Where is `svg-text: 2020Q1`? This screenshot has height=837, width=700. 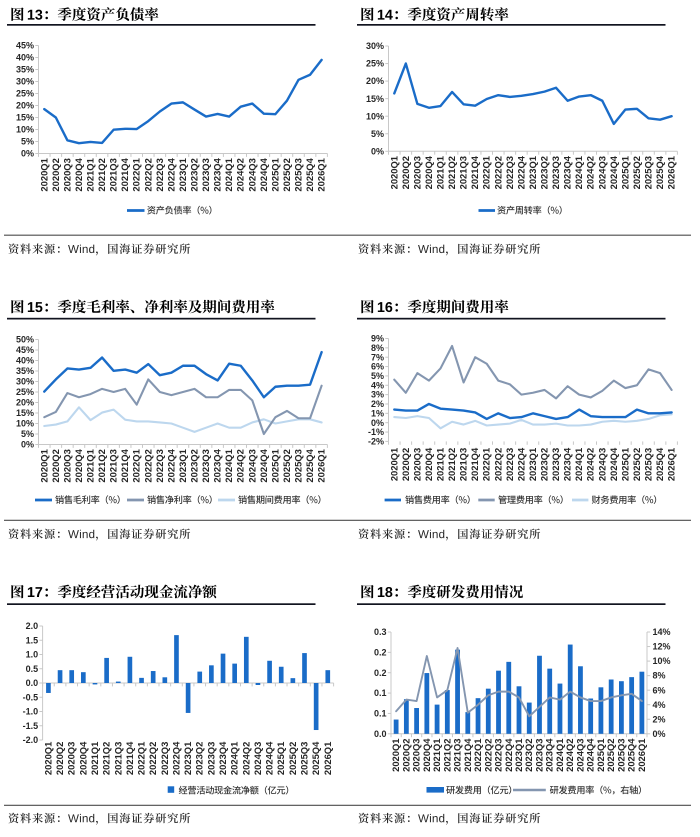 svg-text: 2020Q1 is located at coordinates (47, 758).